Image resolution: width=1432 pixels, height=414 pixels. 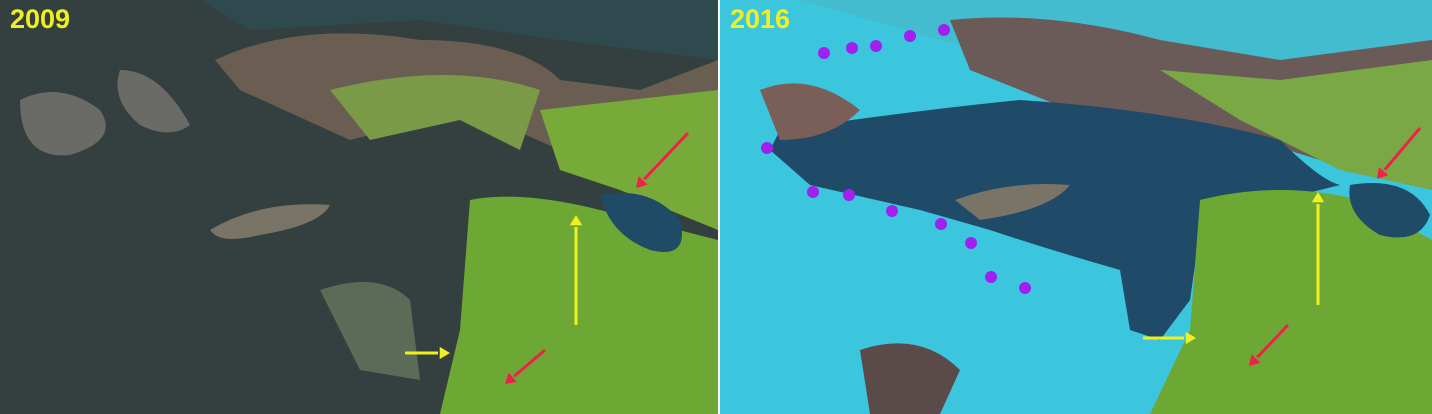 I want to click on year-label: 2016, so click(x=760, y=19).